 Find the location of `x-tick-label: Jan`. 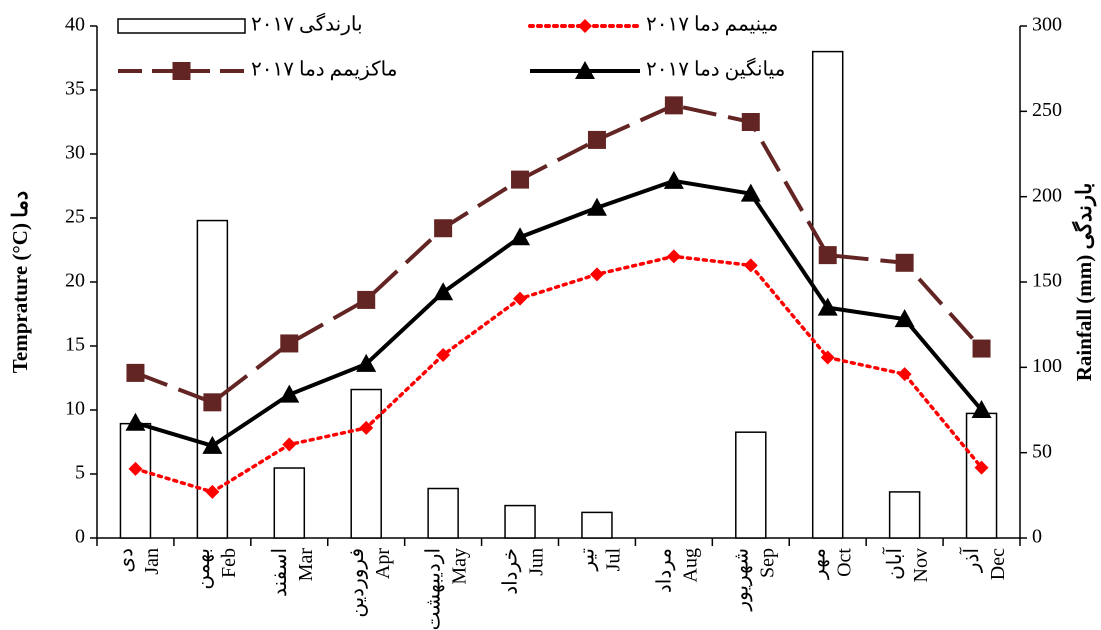

x-tick-label: Jan is located at coordinates (152, 561).